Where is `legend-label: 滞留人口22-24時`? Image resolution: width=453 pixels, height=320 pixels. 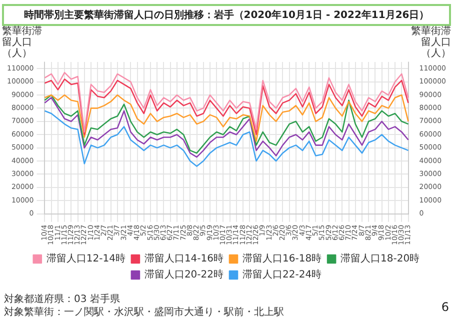
legend-label: 滞留人口22-24時 is located at coordinates (282, 274).